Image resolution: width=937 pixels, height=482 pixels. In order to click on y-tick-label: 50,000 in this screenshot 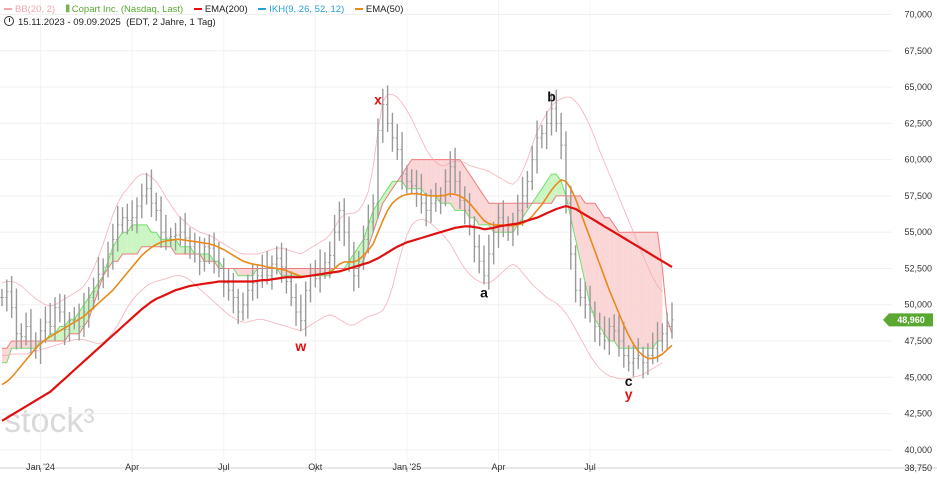, I will do `click(918, 305)`.